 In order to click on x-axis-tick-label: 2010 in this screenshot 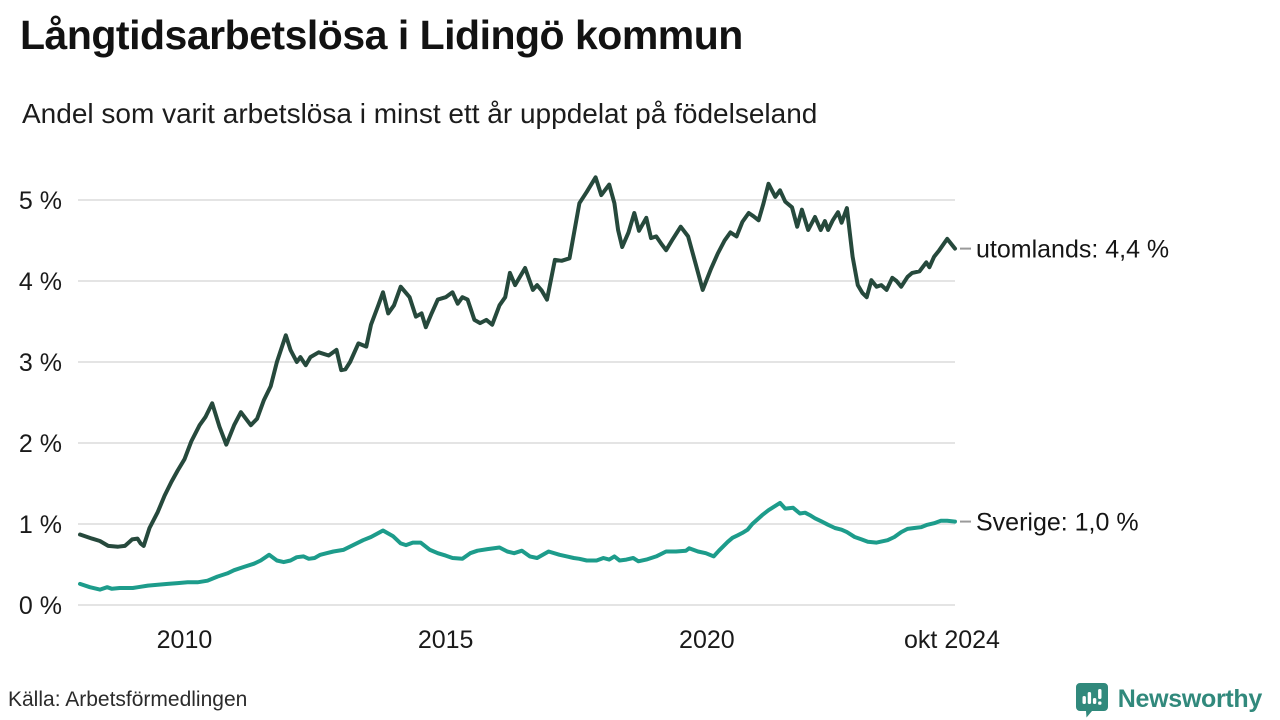, I will do `click(185, 640)`.